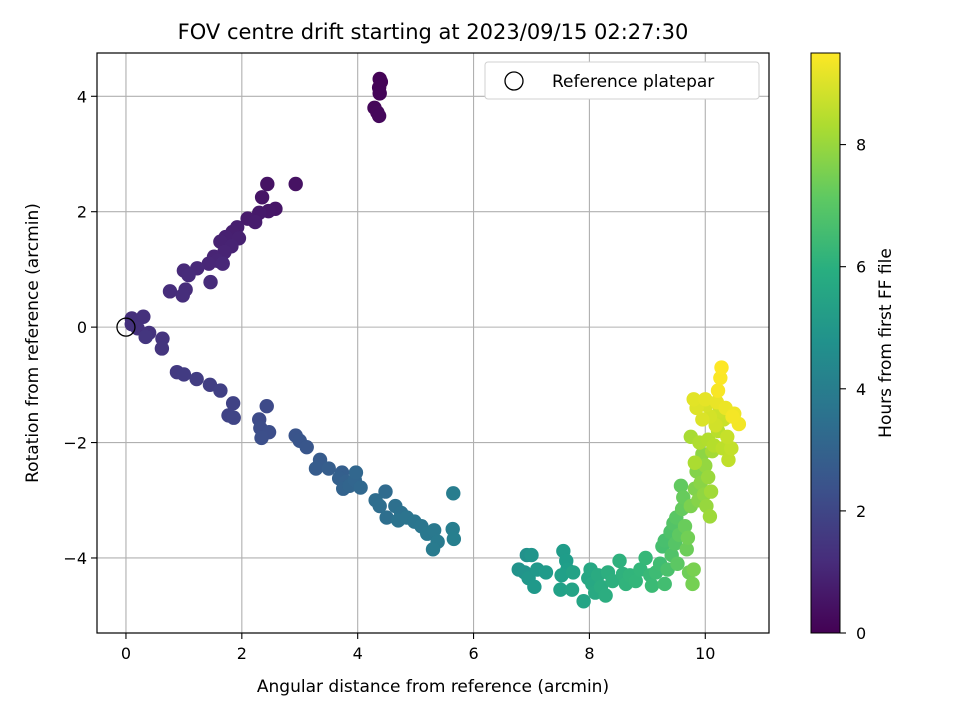 This screenshot has height=724, width=960. What do you see at coordinates (589, 653) in the screenshot?
I see `x-tick-label: 8` at bounding box center [589, 653].